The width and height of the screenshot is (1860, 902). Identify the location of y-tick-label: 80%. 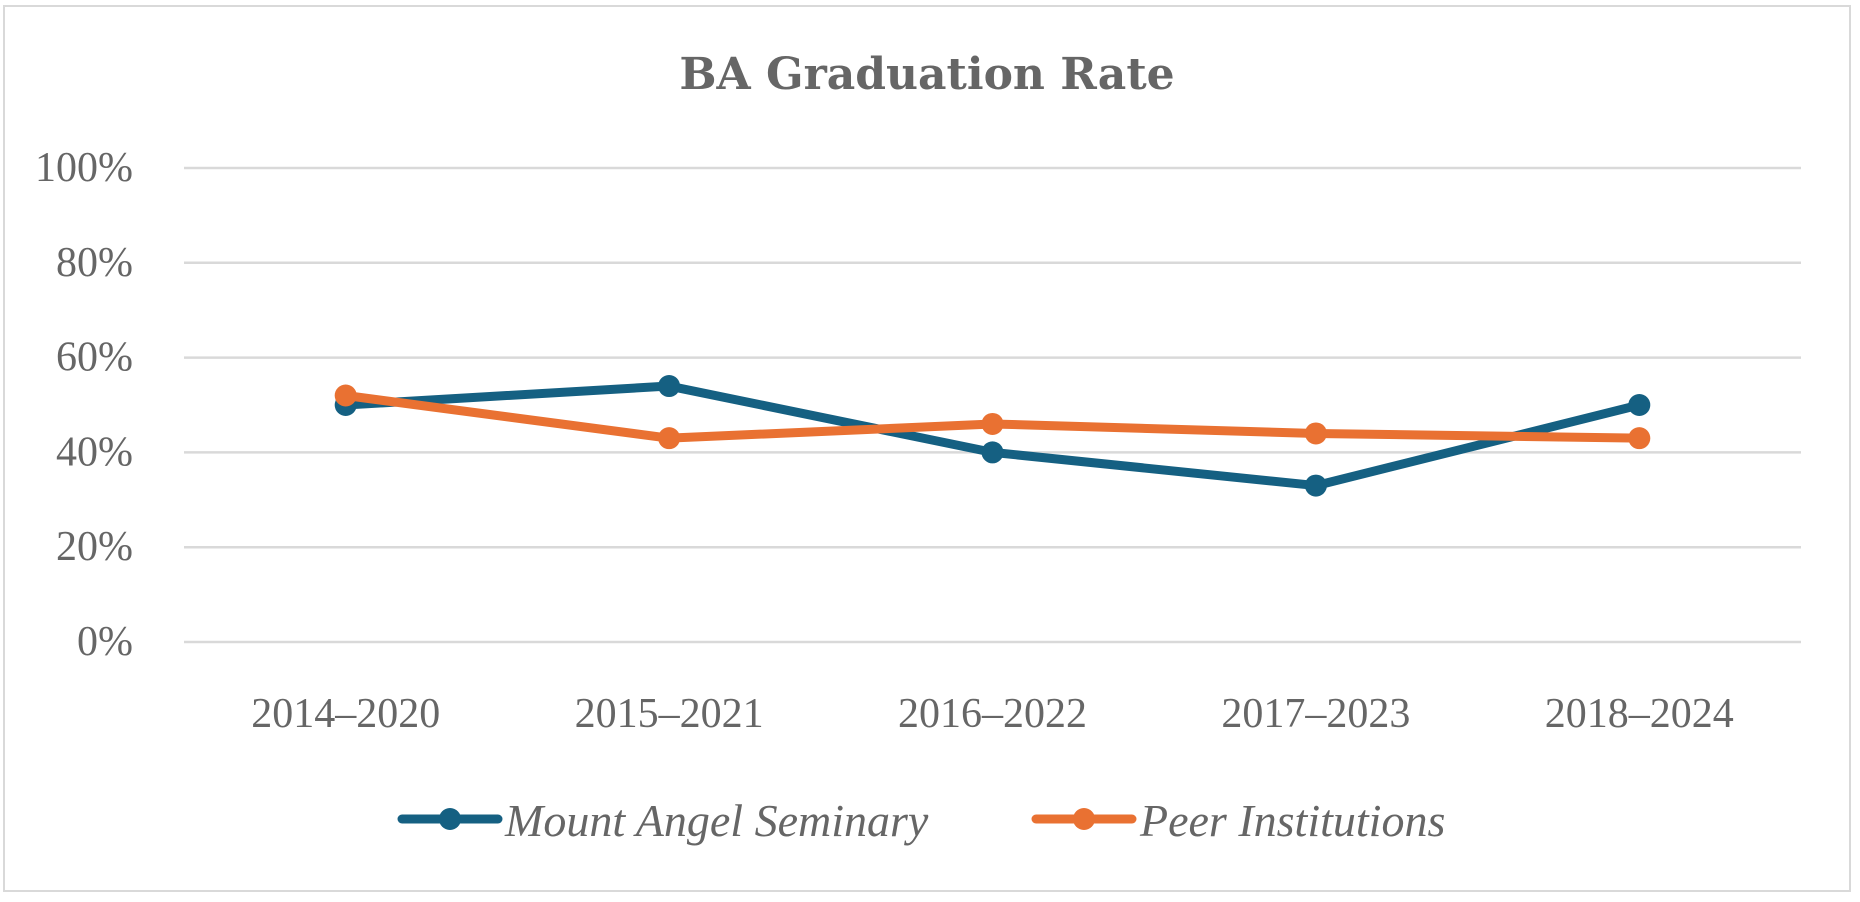
(94, 263).